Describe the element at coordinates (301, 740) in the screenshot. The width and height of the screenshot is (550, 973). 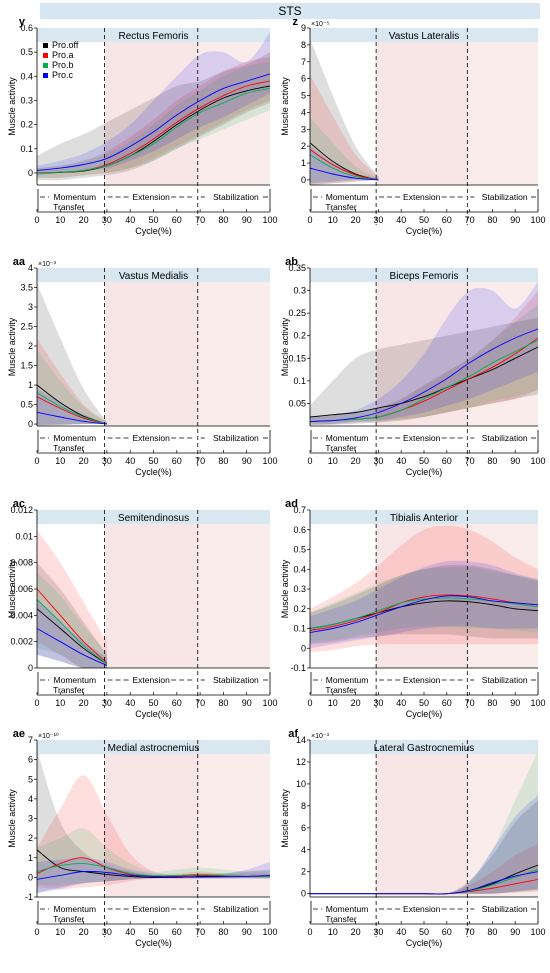
I see `y-tick-label: 14` at that location.